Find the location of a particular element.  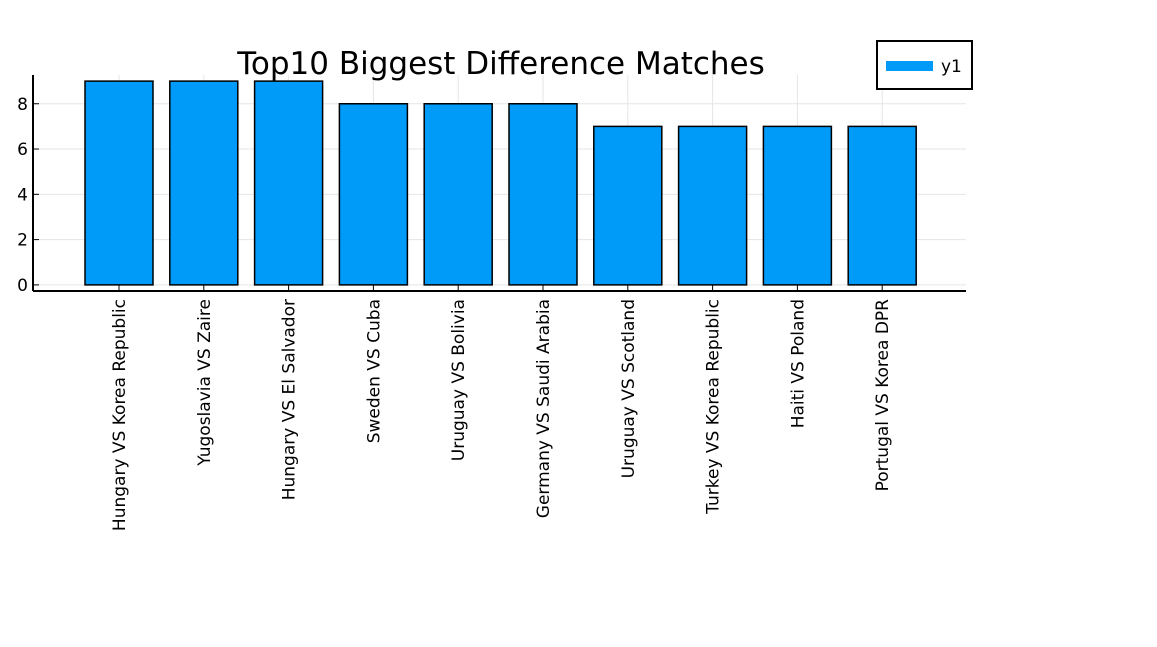

chart-title: Top10 Biggest Difference Matches is located at coordinates (500, 64).